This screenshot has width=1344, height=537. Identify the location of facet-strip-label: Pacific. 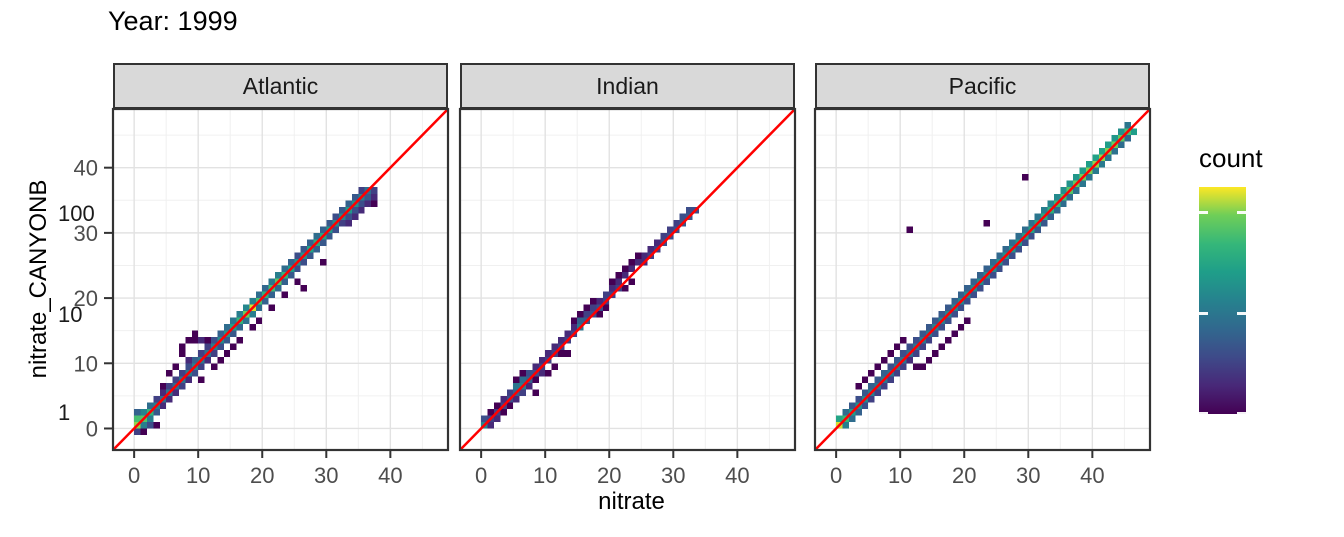
(982, 85).